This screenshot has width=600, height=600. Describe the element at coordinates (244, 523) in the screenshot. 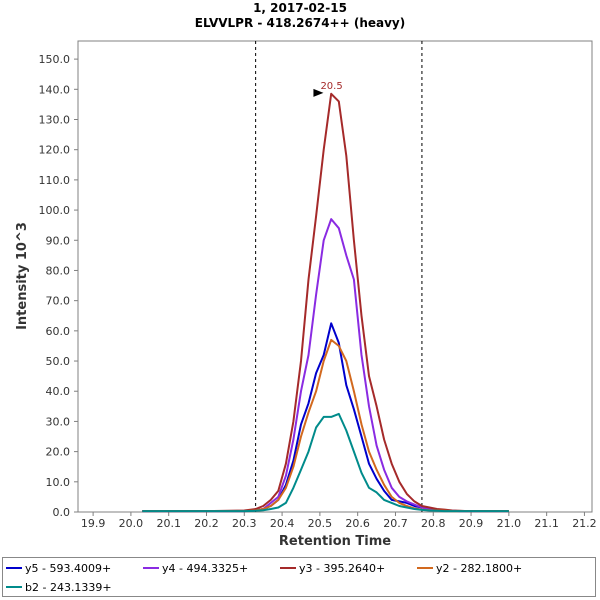

I see `x-tick-label: 20.3` at that location.